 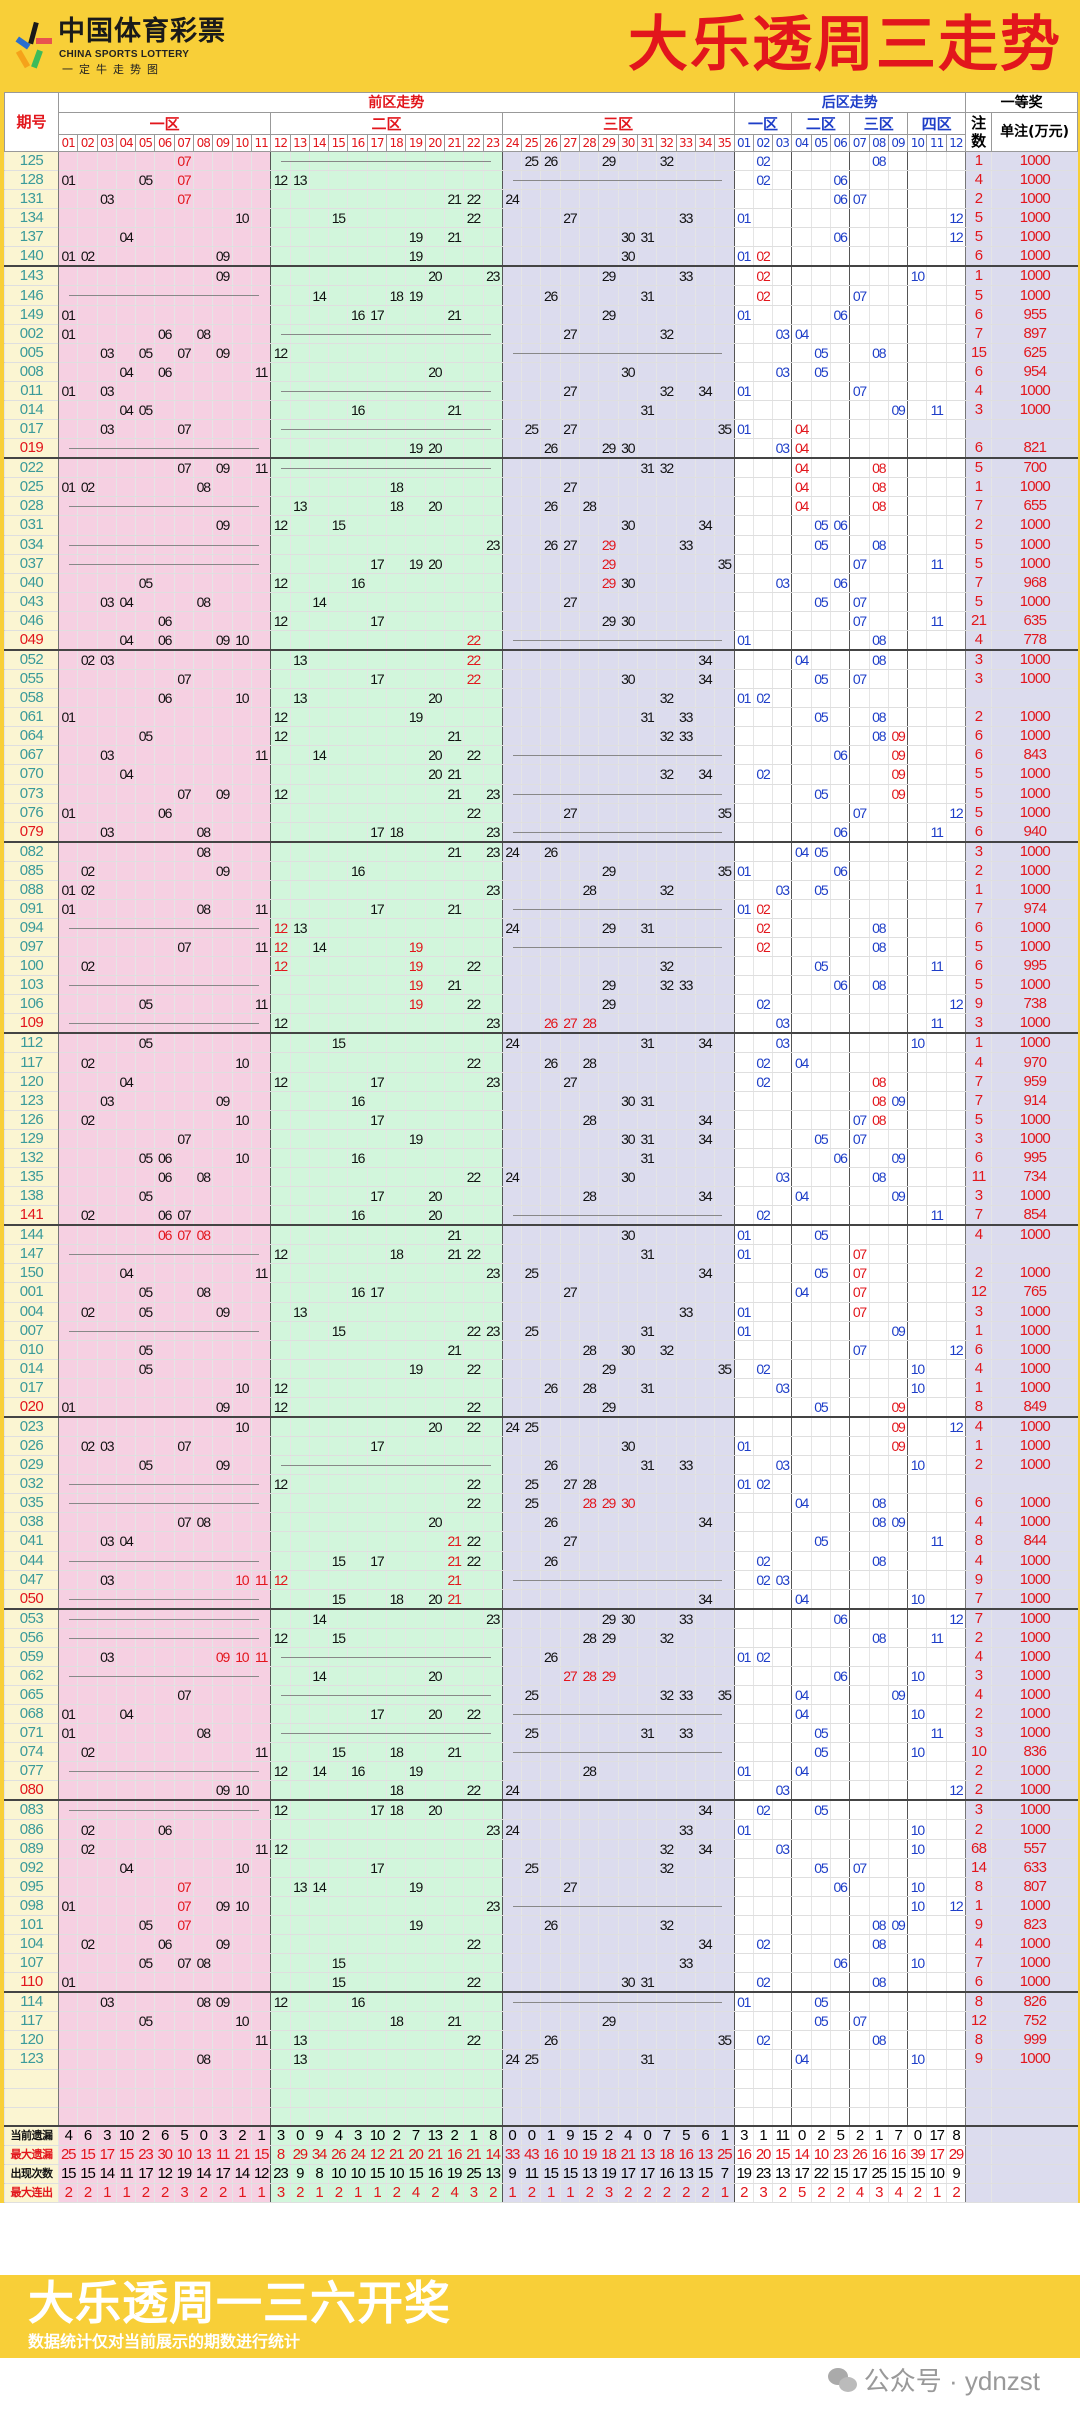 What do you see at coordinates (280, 1771) in the screenshot?
I see `front-ball: 12` at bounding box center [280, 1771].